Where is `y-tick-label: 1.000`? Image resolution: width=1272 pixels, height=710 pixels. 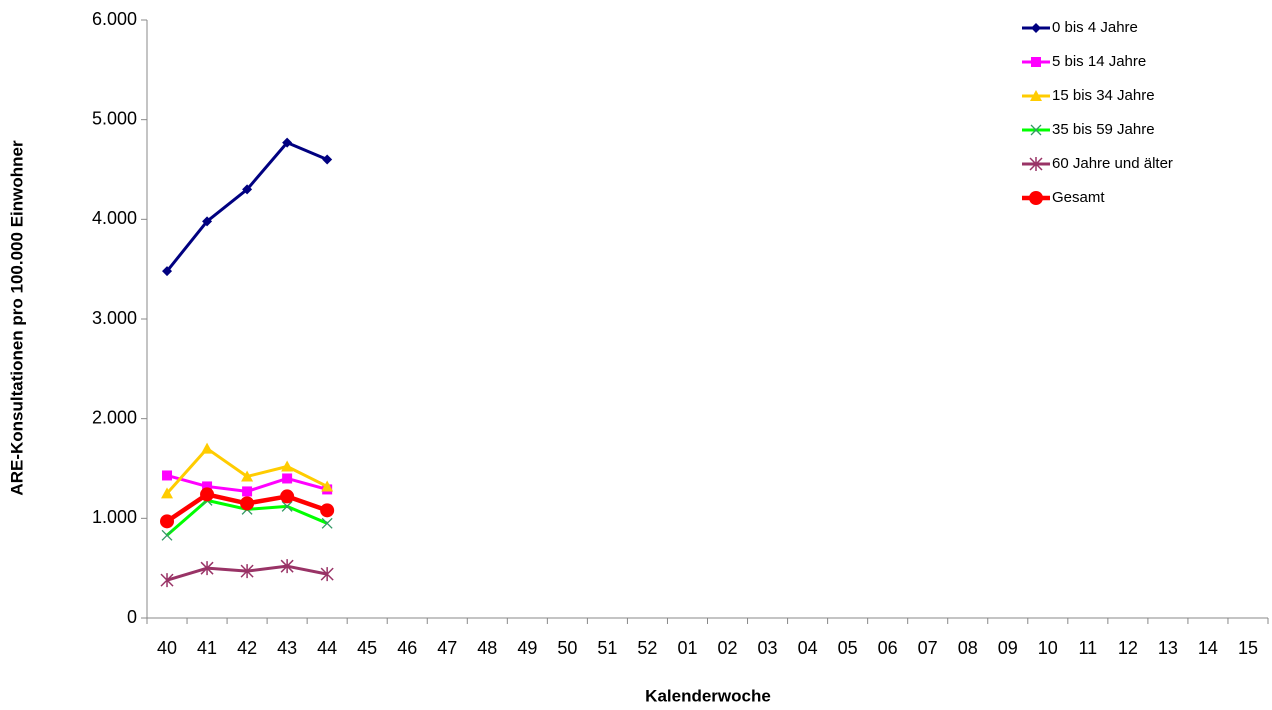 y-tick-label: 1.000 is located at coordinates (114, 517).